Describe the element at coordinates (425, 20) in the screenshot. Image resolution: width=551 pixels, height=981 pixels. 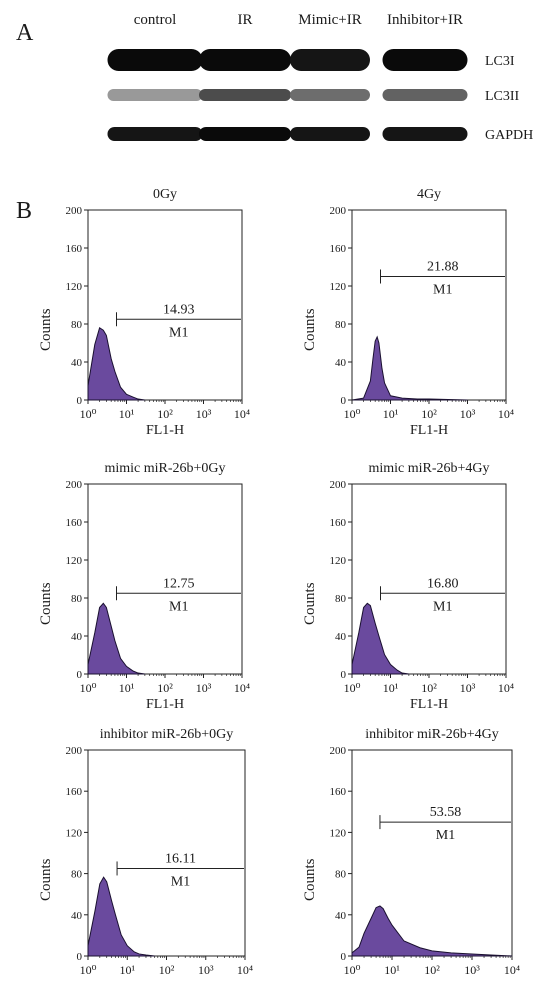
I see `lane-label-3: Inhibitor+IR` at that location.